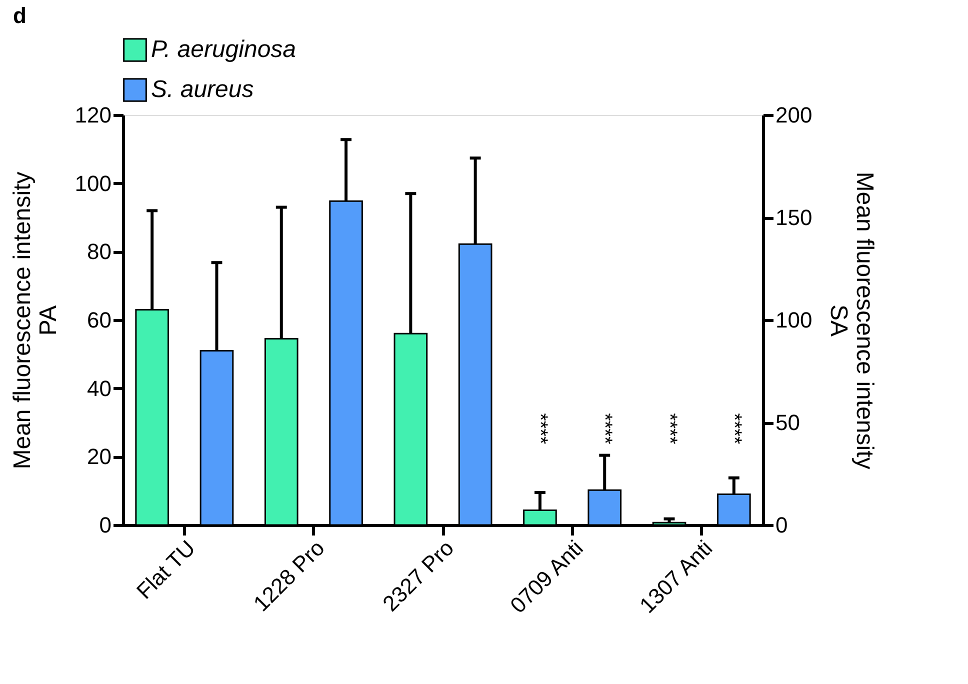  What do you see at coordinates (794, 115) in the screenshot?
I see `y2-tick-label: 200` at bounding box center [794, 115].